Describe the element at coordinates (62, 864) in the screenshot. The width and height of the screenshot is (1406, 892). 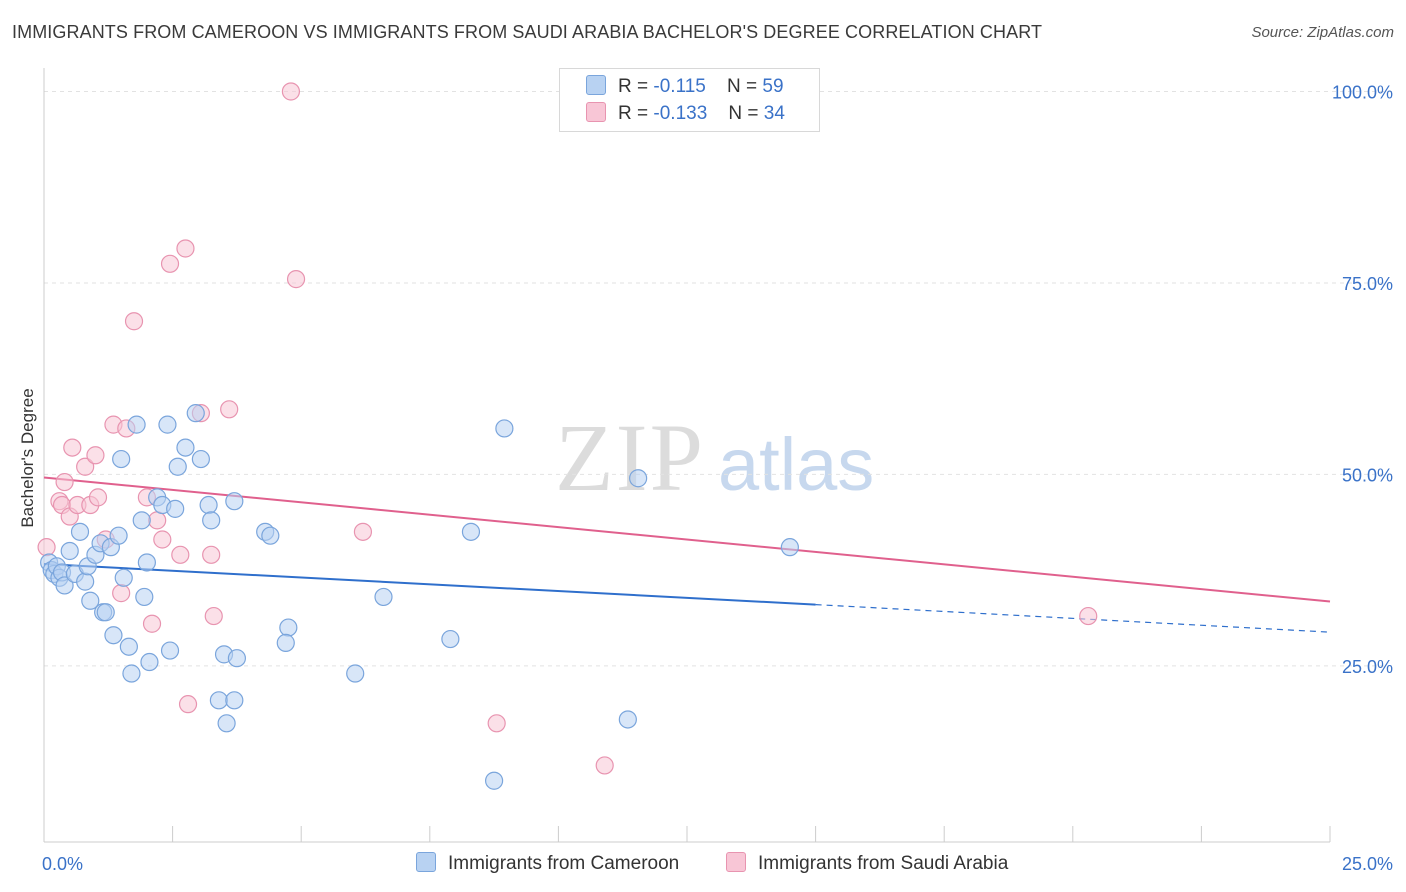
I see `x-tick-label-min: 0.0%` at that location.